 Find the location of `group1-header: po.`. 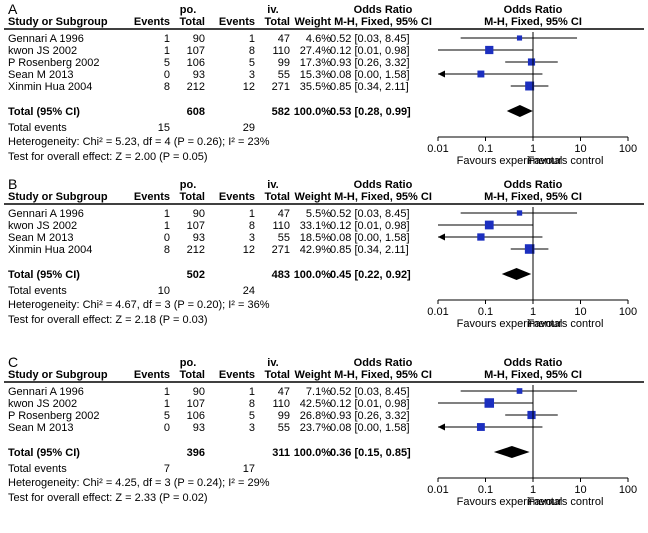

group1-header: po. is located at coordinates (188, 363).